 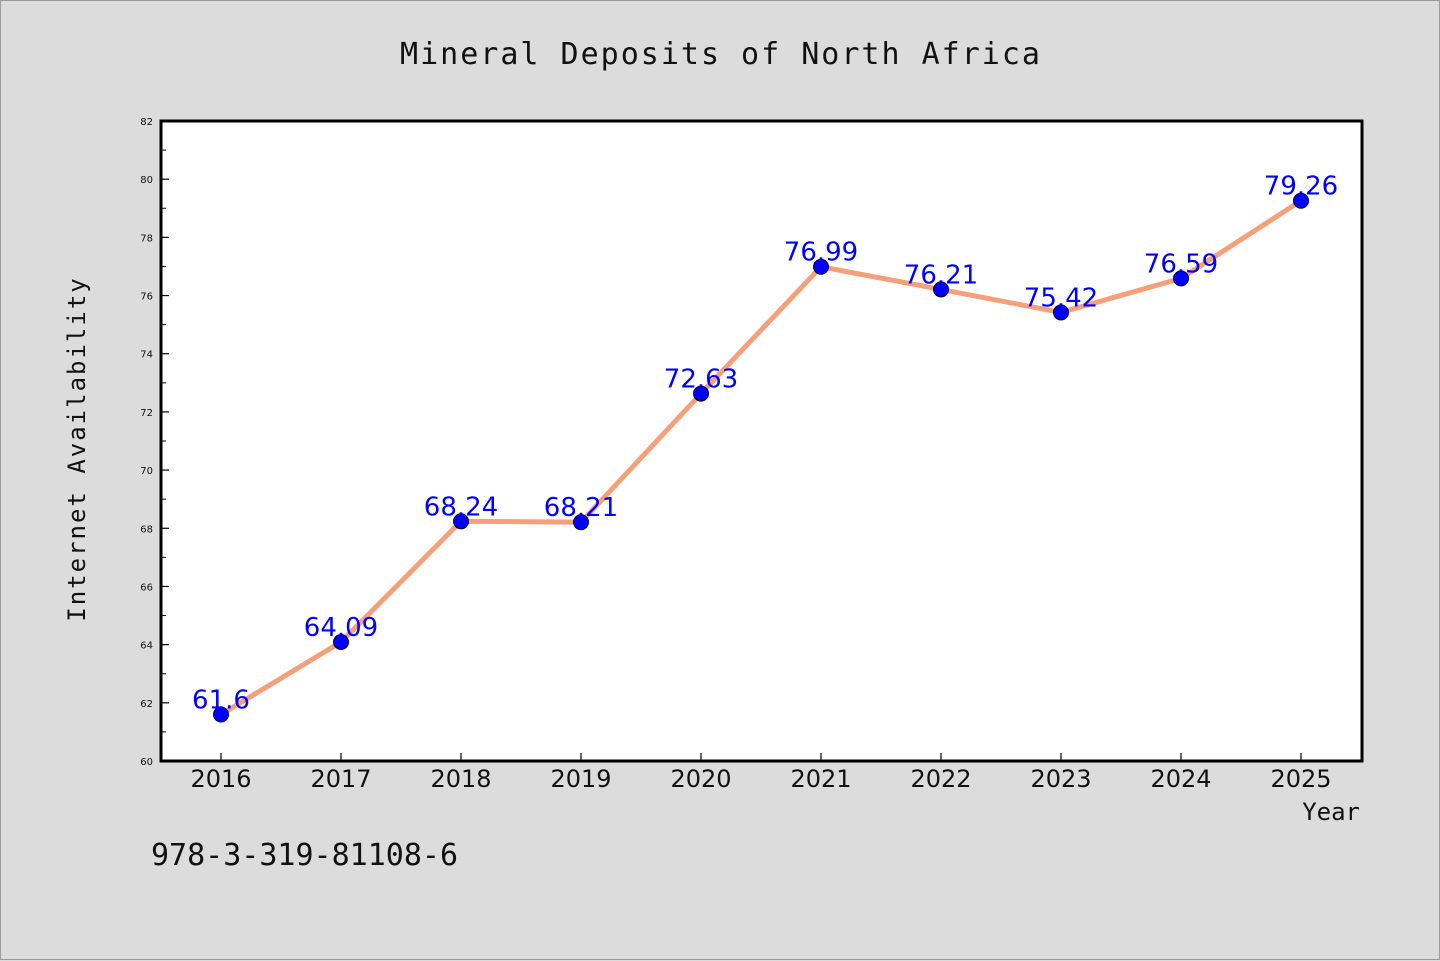 What do you see at coordinates (146, 587) in the screenshot?
I see `y-tick-label: 66` at bounding box center [146, 587].